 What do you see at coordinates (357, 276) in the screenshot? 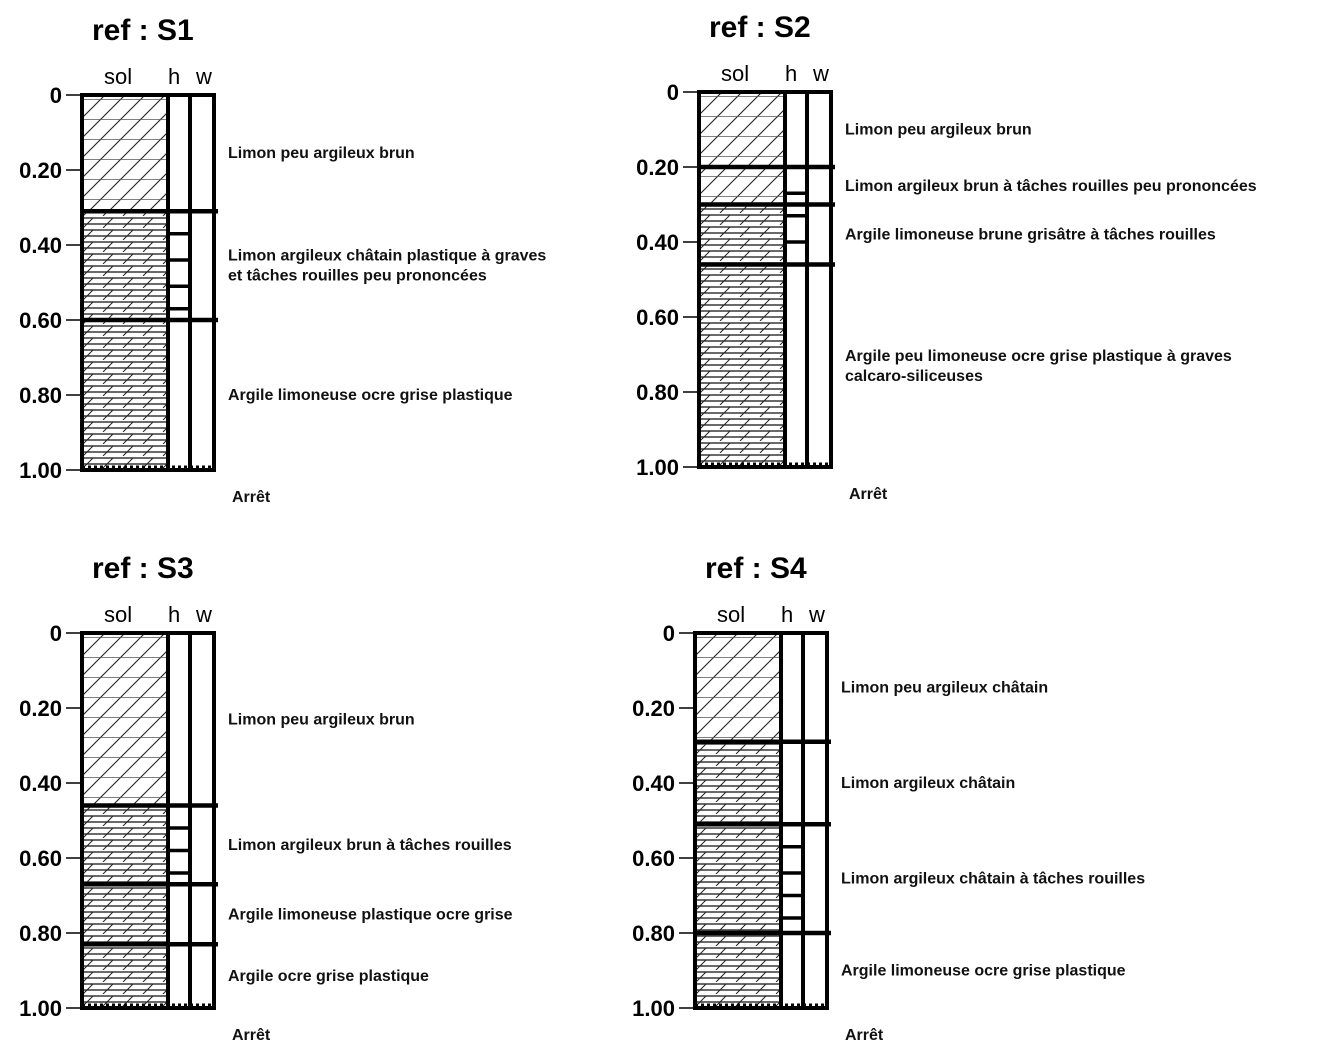
I see `layer-description: et tâches rouilles peu prononcées` at bounding box center [357, 276].